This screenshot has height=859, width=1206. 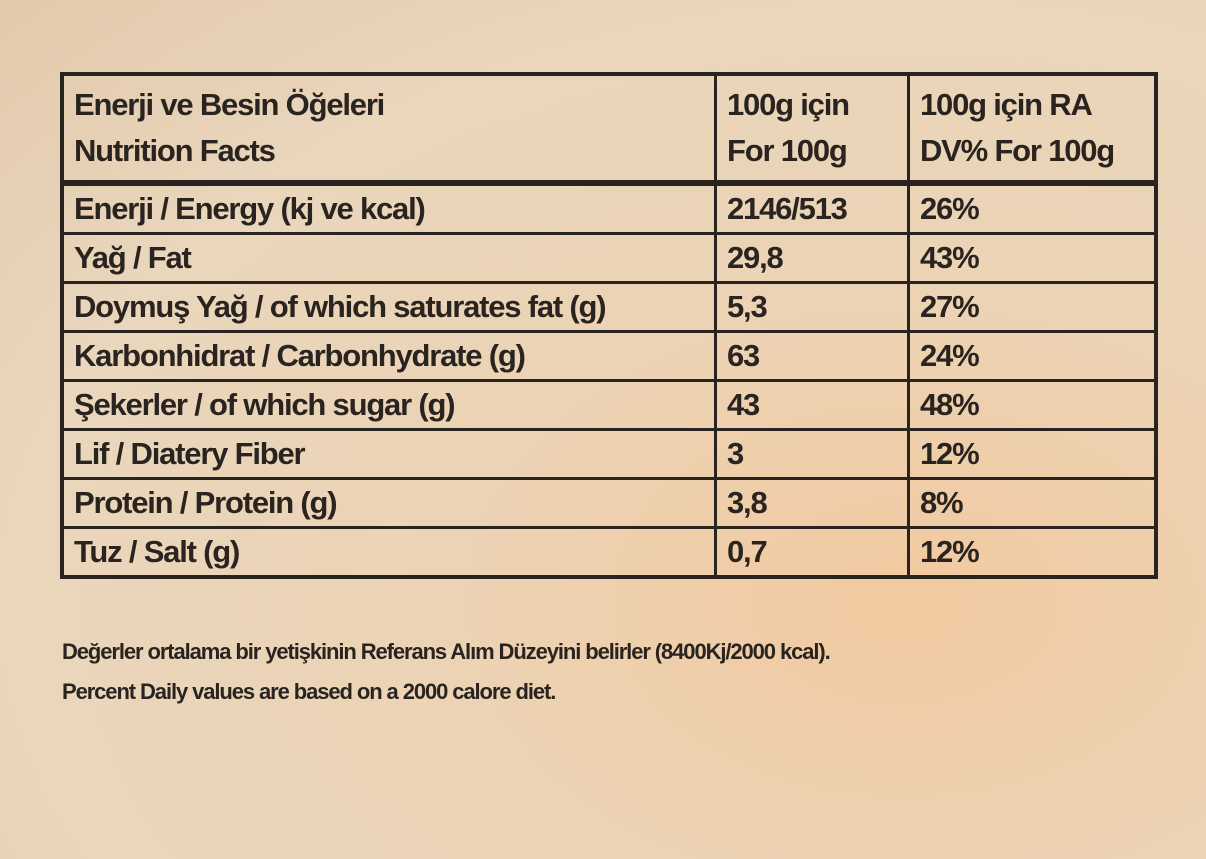 I want to click on table-cell: Karbonhidrat / Carbonhydrate (g), so click(x=388, y=356).